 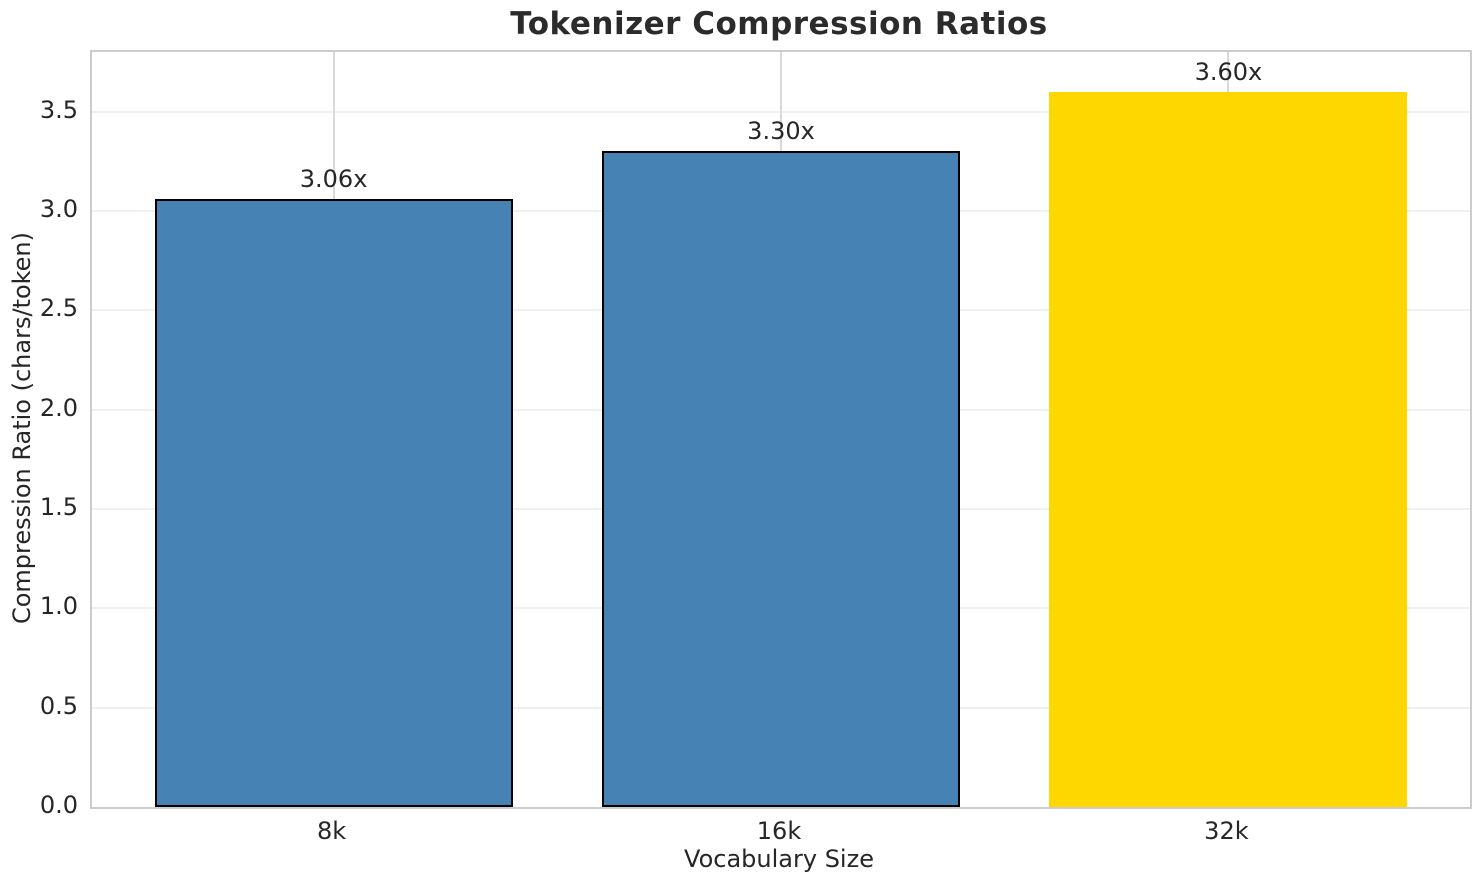 I want to click on y-tick-label: 0.5, so click(x=58, y=705).